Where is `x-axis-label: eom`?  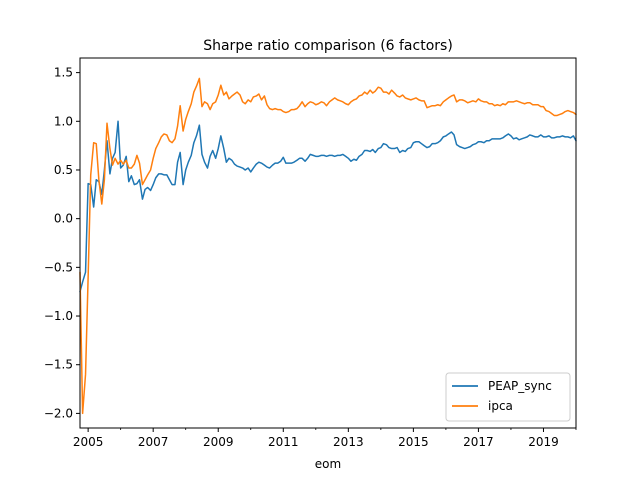
x-axis-label: eom is located at coordinates (328, 464).